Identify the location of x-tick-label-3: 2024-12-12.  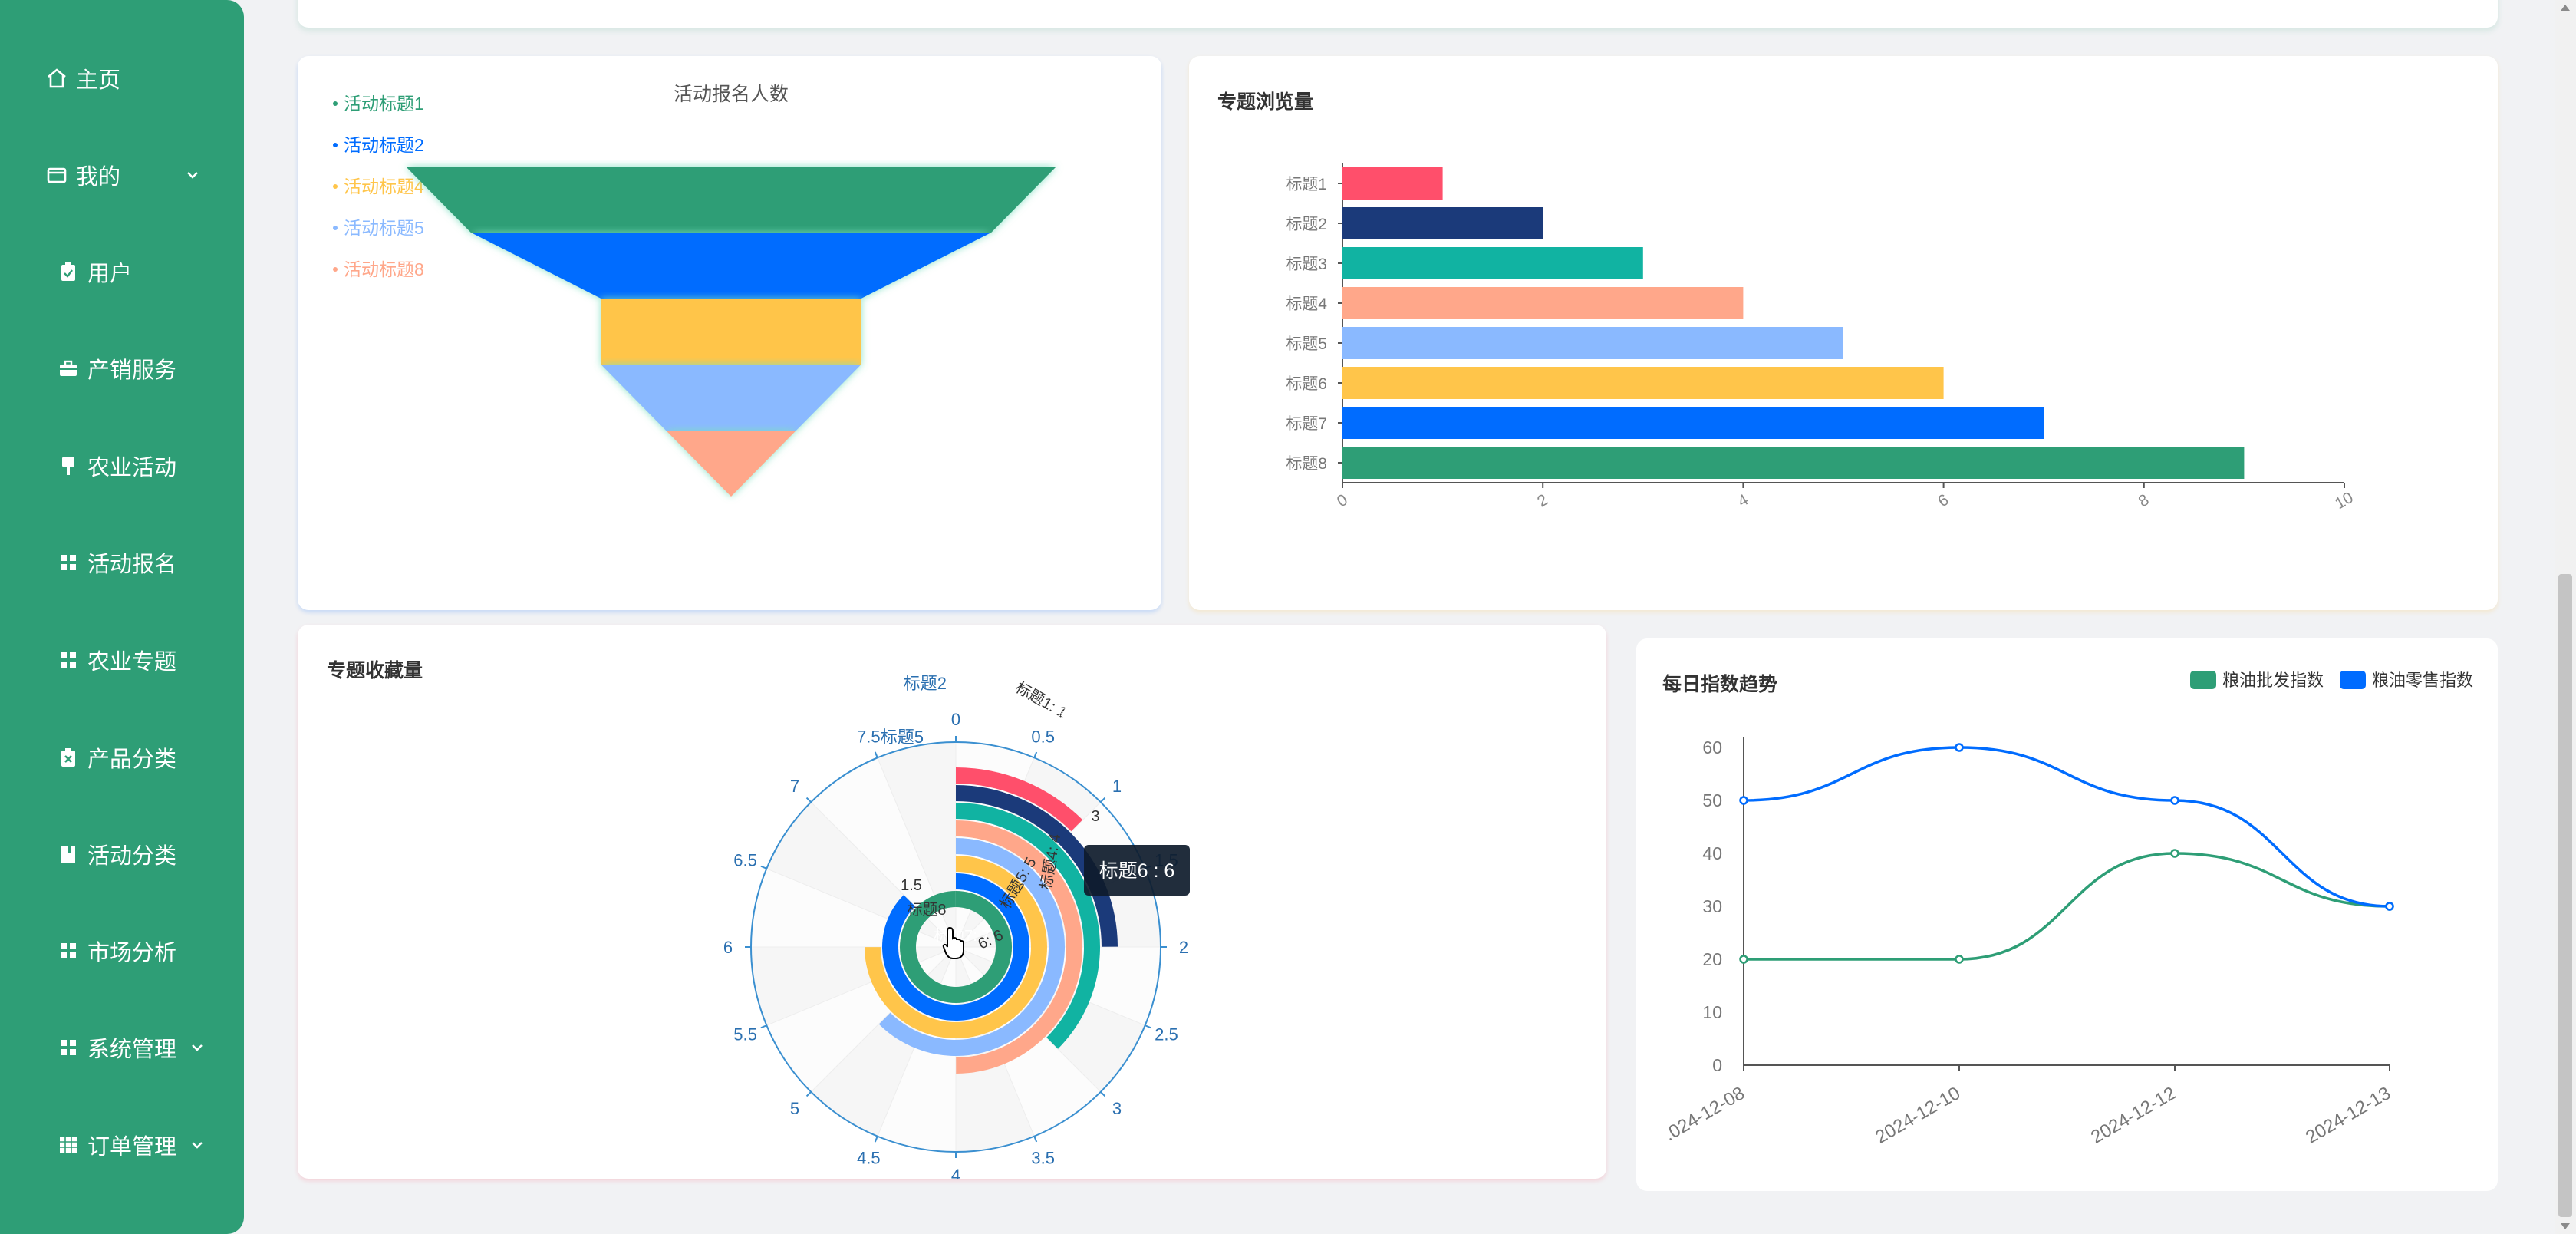
(2133, 1115).